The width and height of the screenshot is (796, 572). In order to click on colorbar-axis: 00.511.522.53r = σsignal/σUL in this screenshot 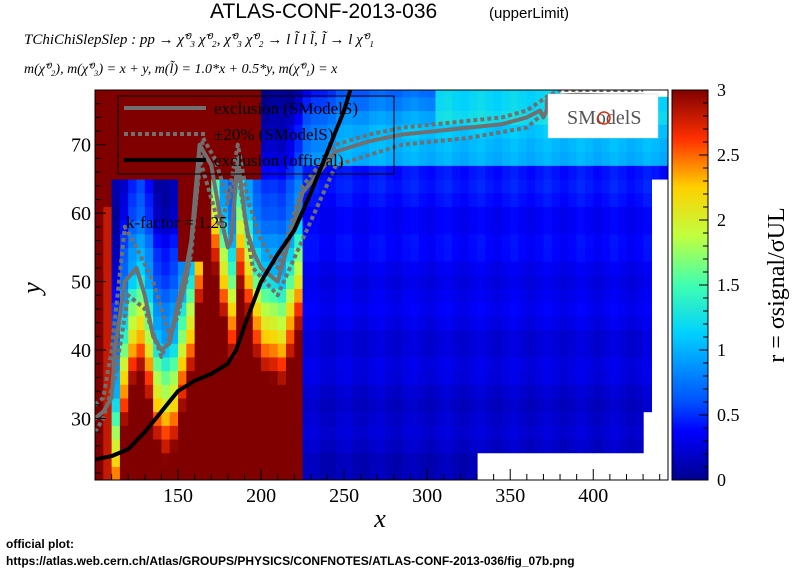, I will do `click(744, 285)`.